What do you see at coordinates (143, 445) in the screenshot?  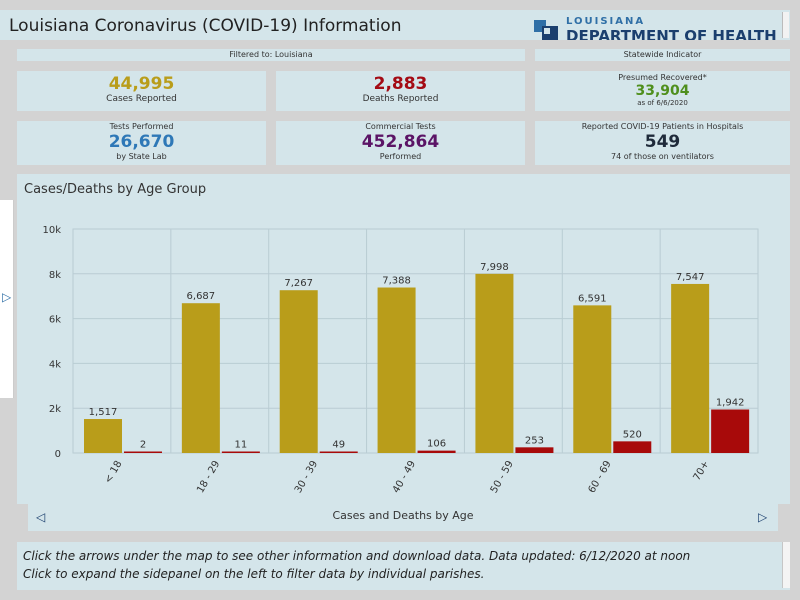 I see `deaths-data-label: 2` at bounding box center [143, 445].